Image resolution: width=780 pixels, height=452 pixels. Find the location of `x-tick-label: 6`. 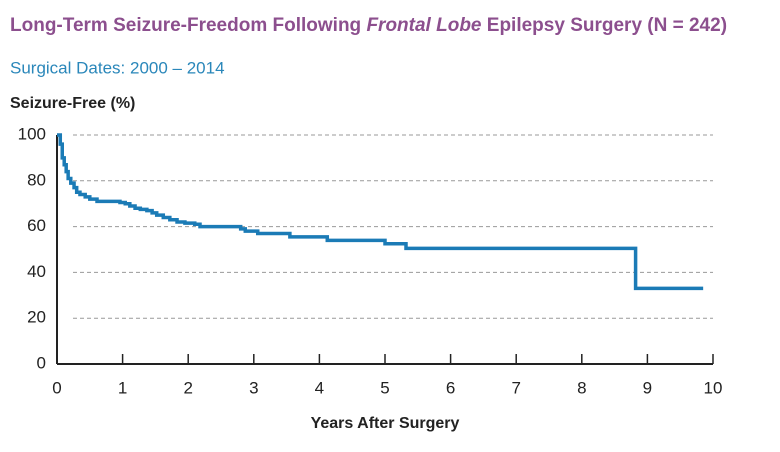

x-tick-label: 6 is located at coordinates (450, 387).